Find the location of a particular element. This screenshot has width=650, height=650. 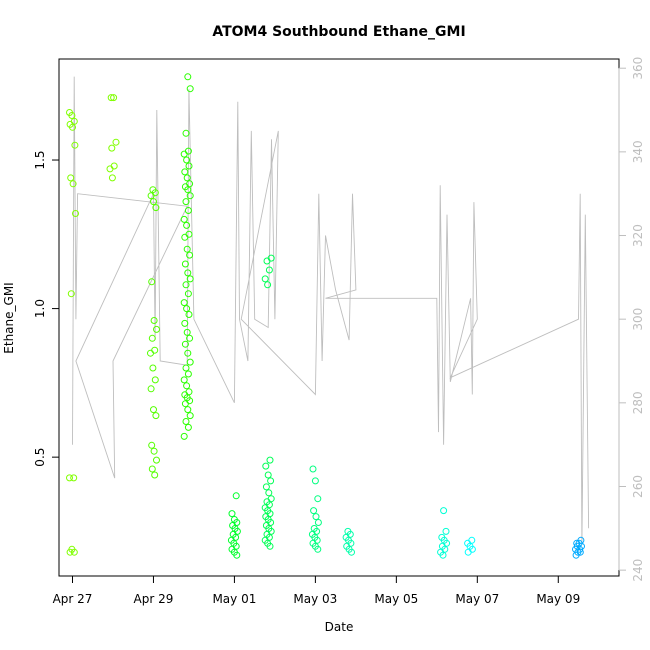

x-tick-label: May 05 is located at coordinates (396, 599).